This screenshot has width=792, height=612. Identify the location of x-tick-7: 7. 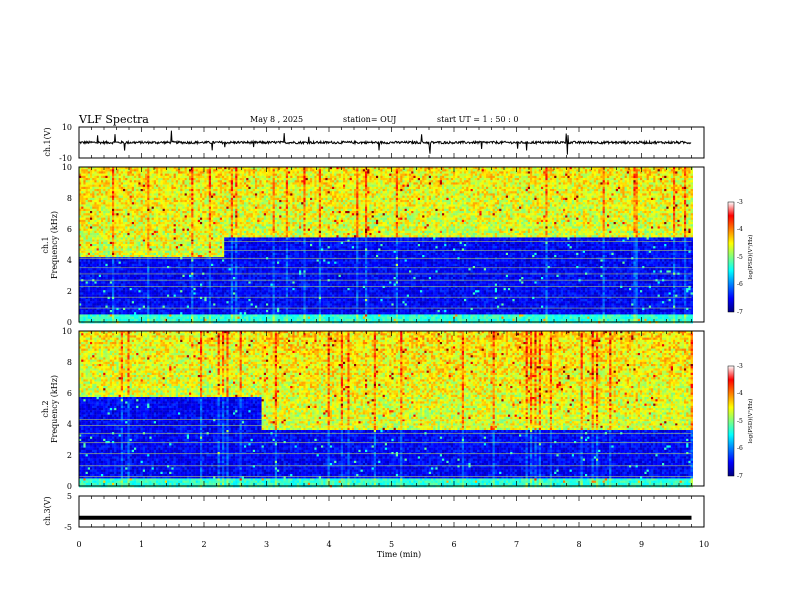
(516, 544).